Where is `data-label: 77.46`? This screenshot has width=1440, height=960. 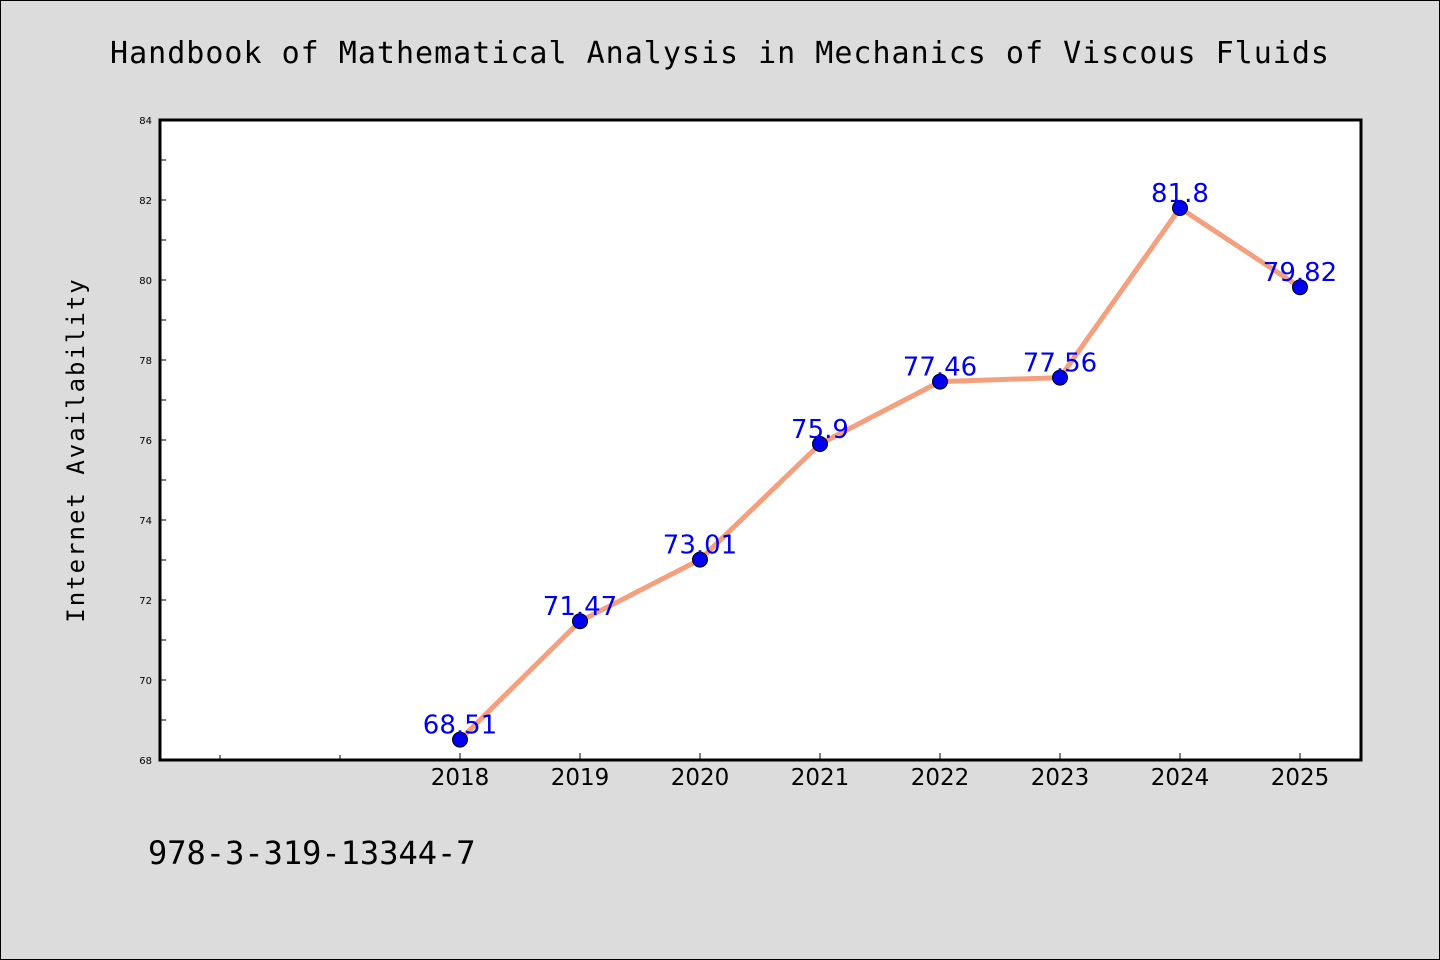 data-label: 77.46 is located at coordinates (940, 368).